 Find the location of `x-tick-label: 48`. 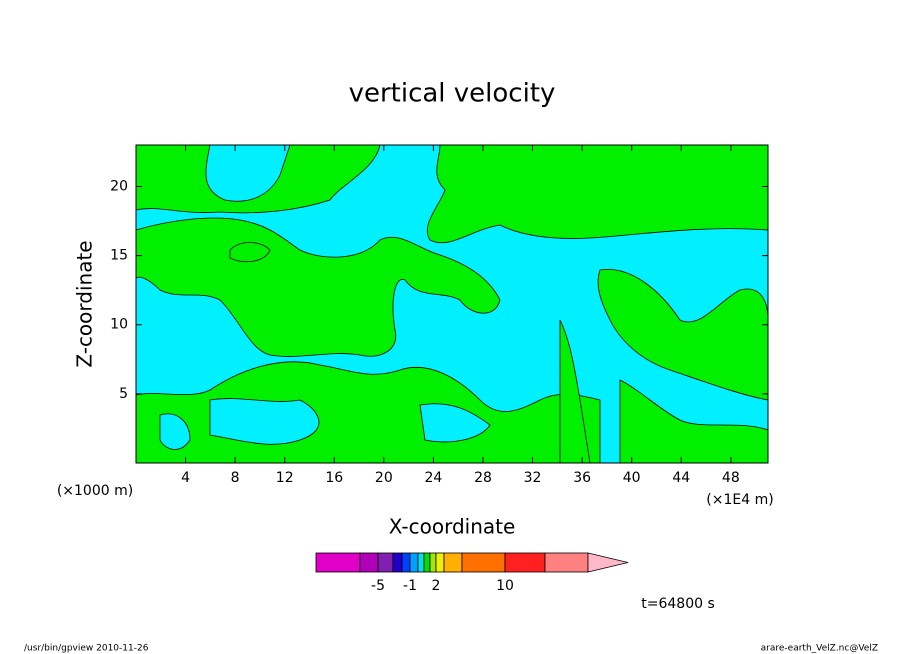

x-tick-label: 48 is located at coordinates (731, 478).